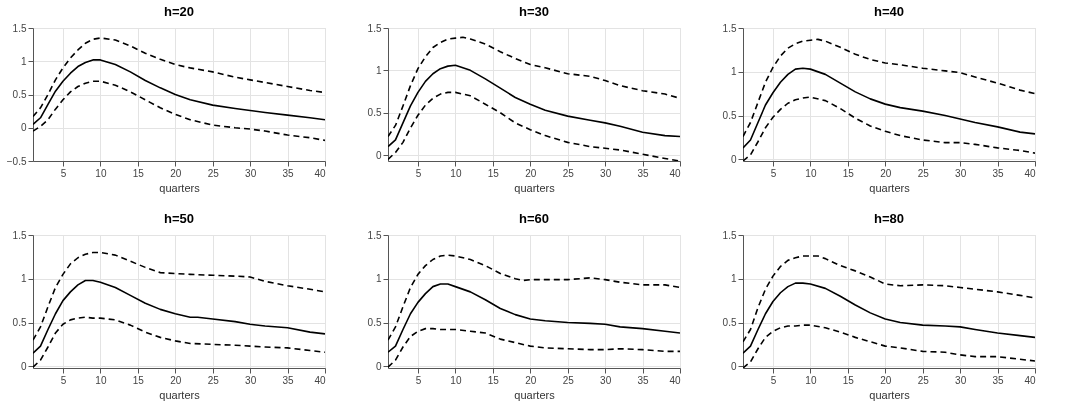  Describe the element at coordinates (889, 218) in the screenshot. I see `chart-title: h=80` at that location.